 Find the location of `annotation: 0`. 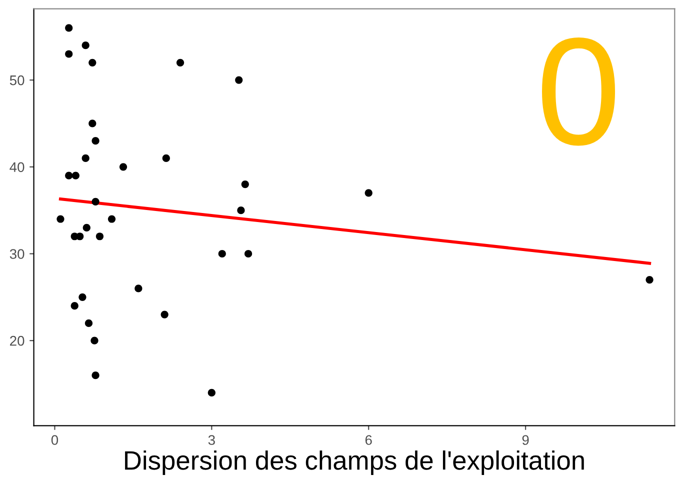

annotation: 0 is located at coordinates (579, 92).